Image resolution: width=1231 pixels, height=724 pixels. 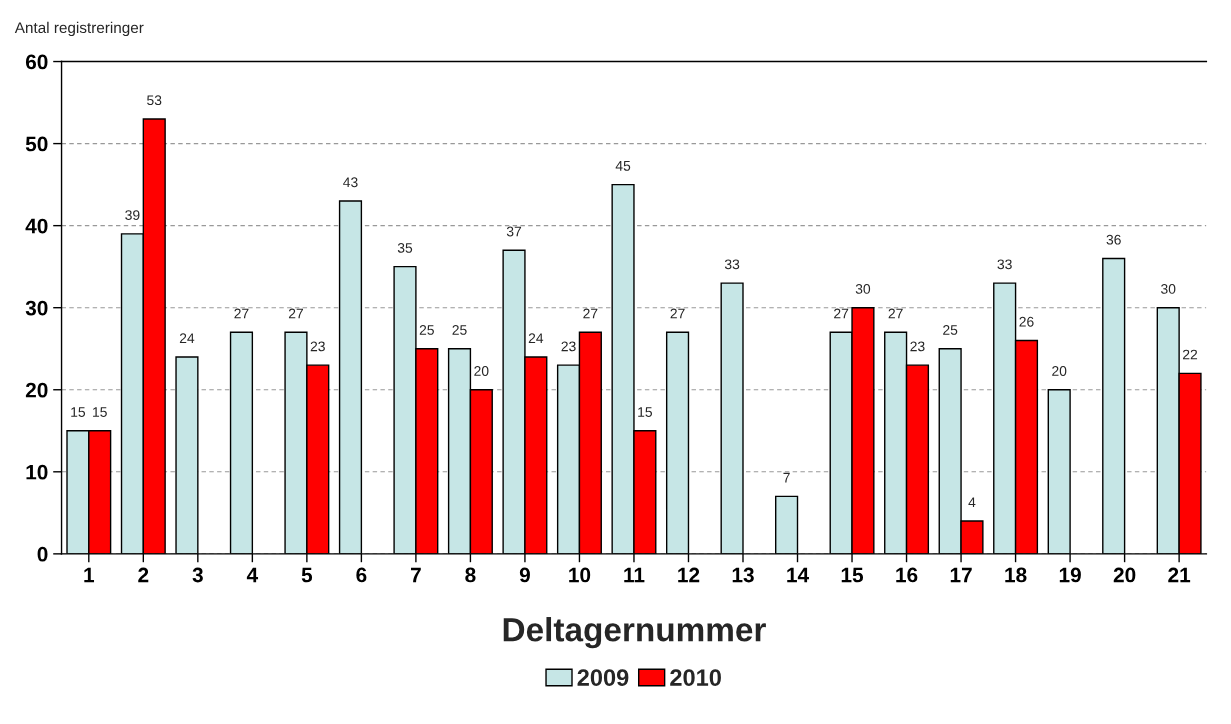 I want to click on data-label: 37, so click(x=514, y=231).